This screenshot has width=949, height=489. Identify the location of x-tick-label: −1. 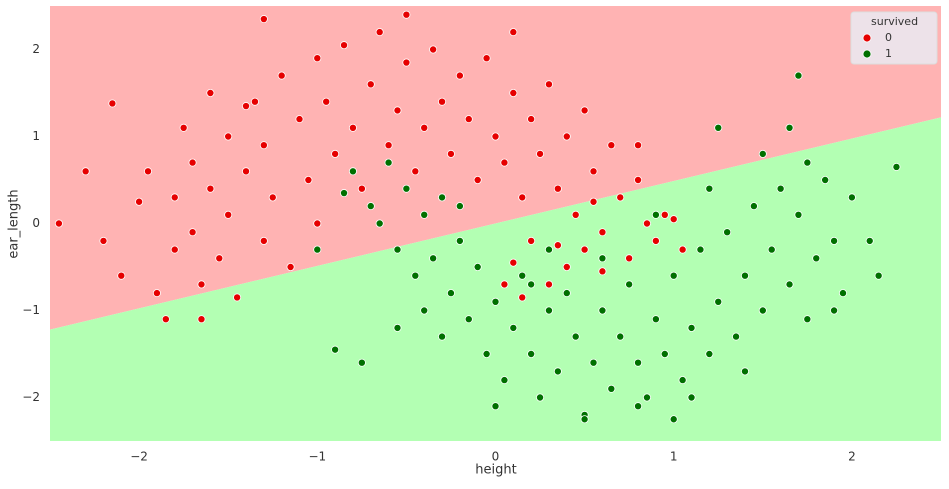
(317, 457).